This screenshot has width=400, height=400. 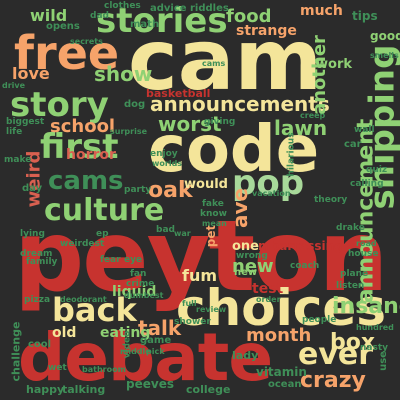 I want to click on word-cams-2: cams, so click(x=214, y=63).